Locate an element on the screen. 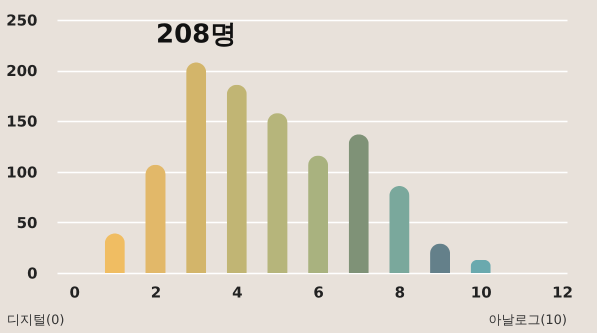  x-tick-label: 10 is located at coordinates (481, 293).